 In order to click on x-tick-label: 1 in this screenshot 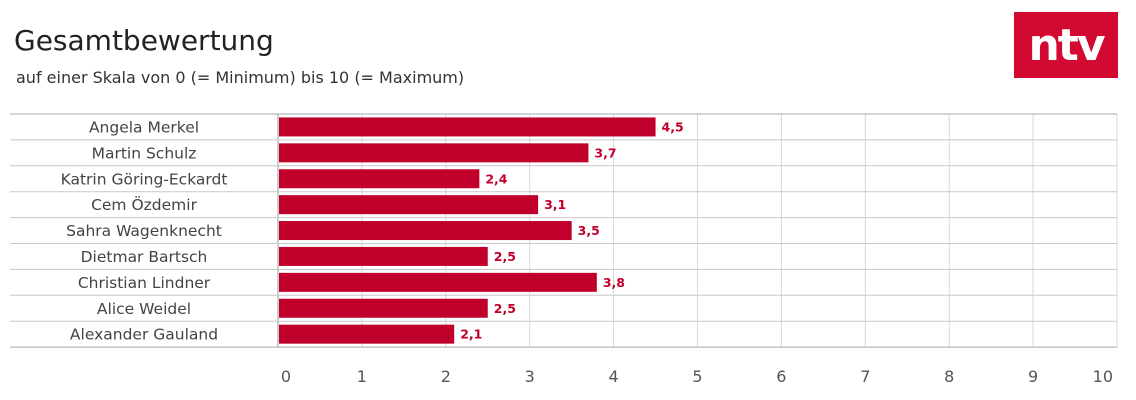, I will do `click(362, 376)`.